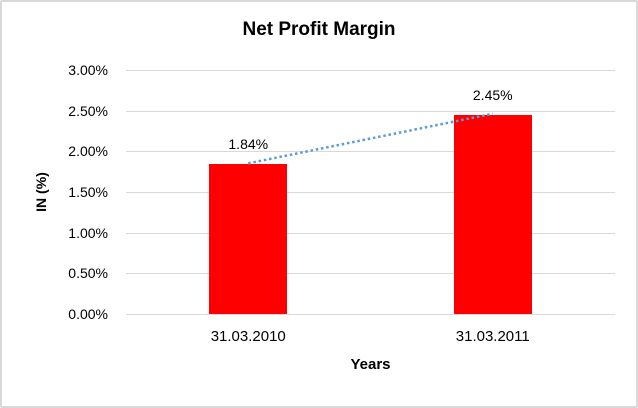 The image size is (638, 408). I want to click on bar-31.03.2010, so click(248, 239).